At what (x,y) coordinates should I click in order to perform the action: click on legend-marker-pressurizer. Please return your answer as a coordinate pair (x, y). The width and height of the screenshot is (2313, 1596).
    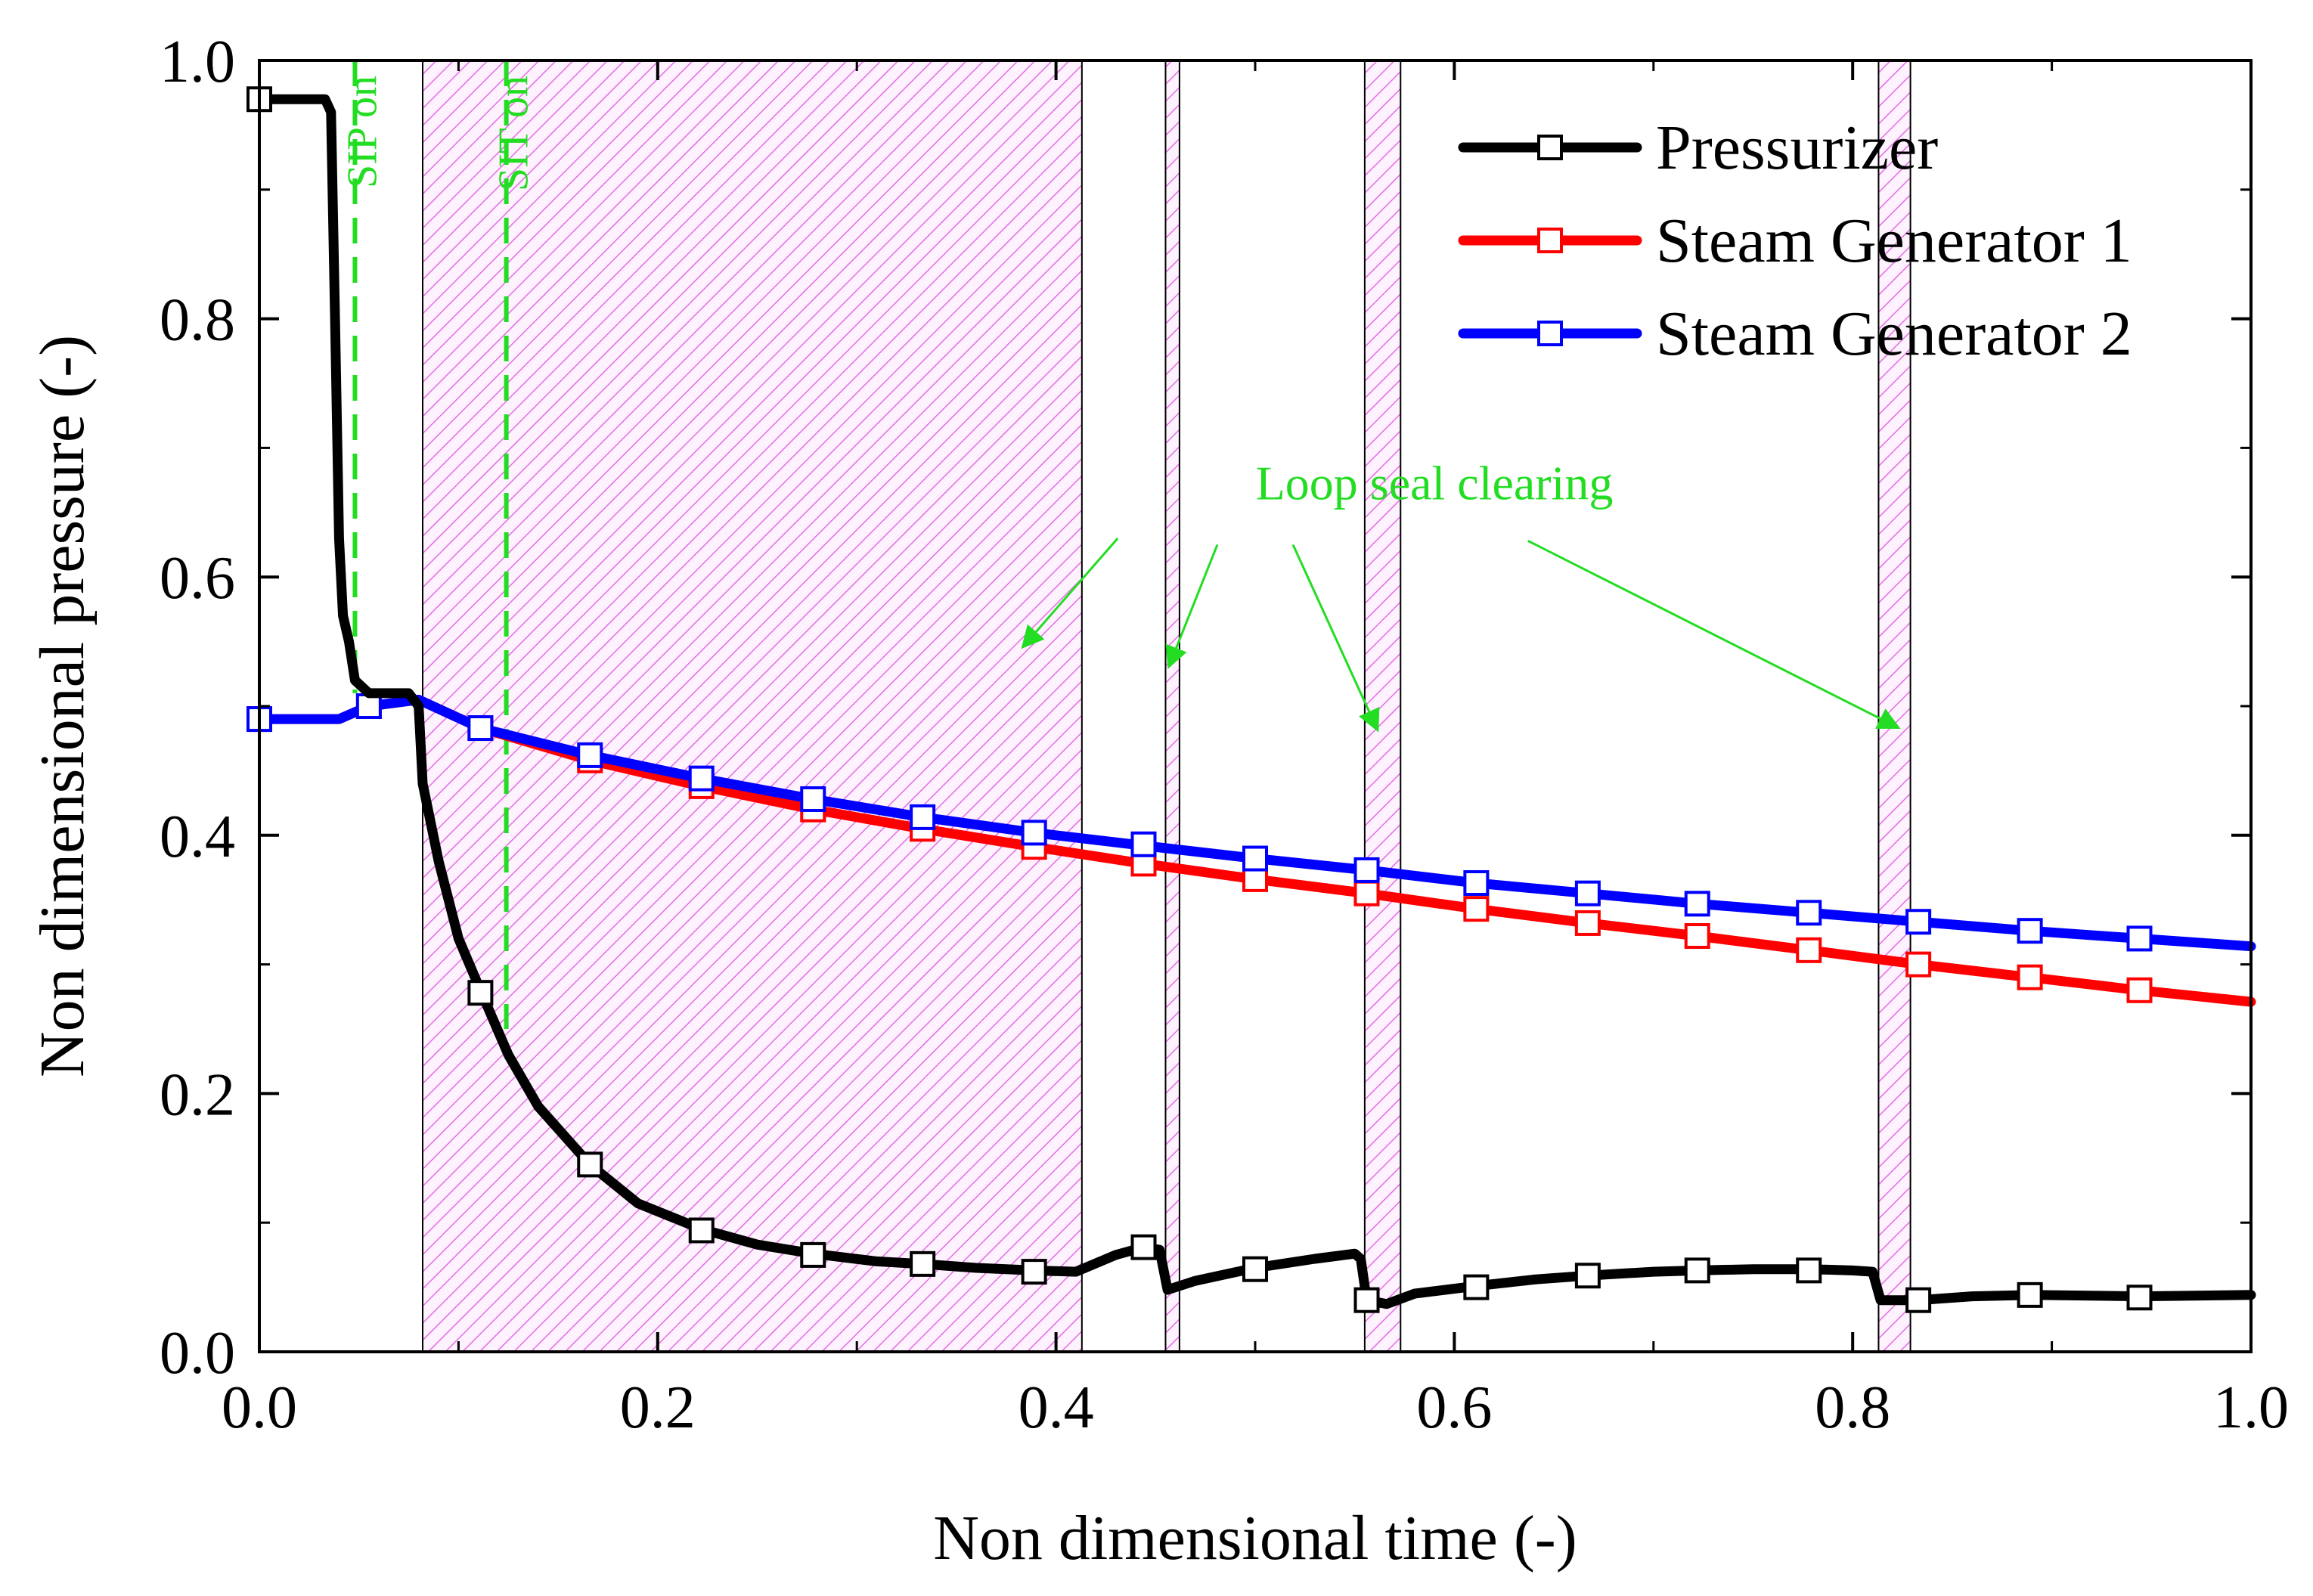
    Looking at the image, I should click on (1550, 147).